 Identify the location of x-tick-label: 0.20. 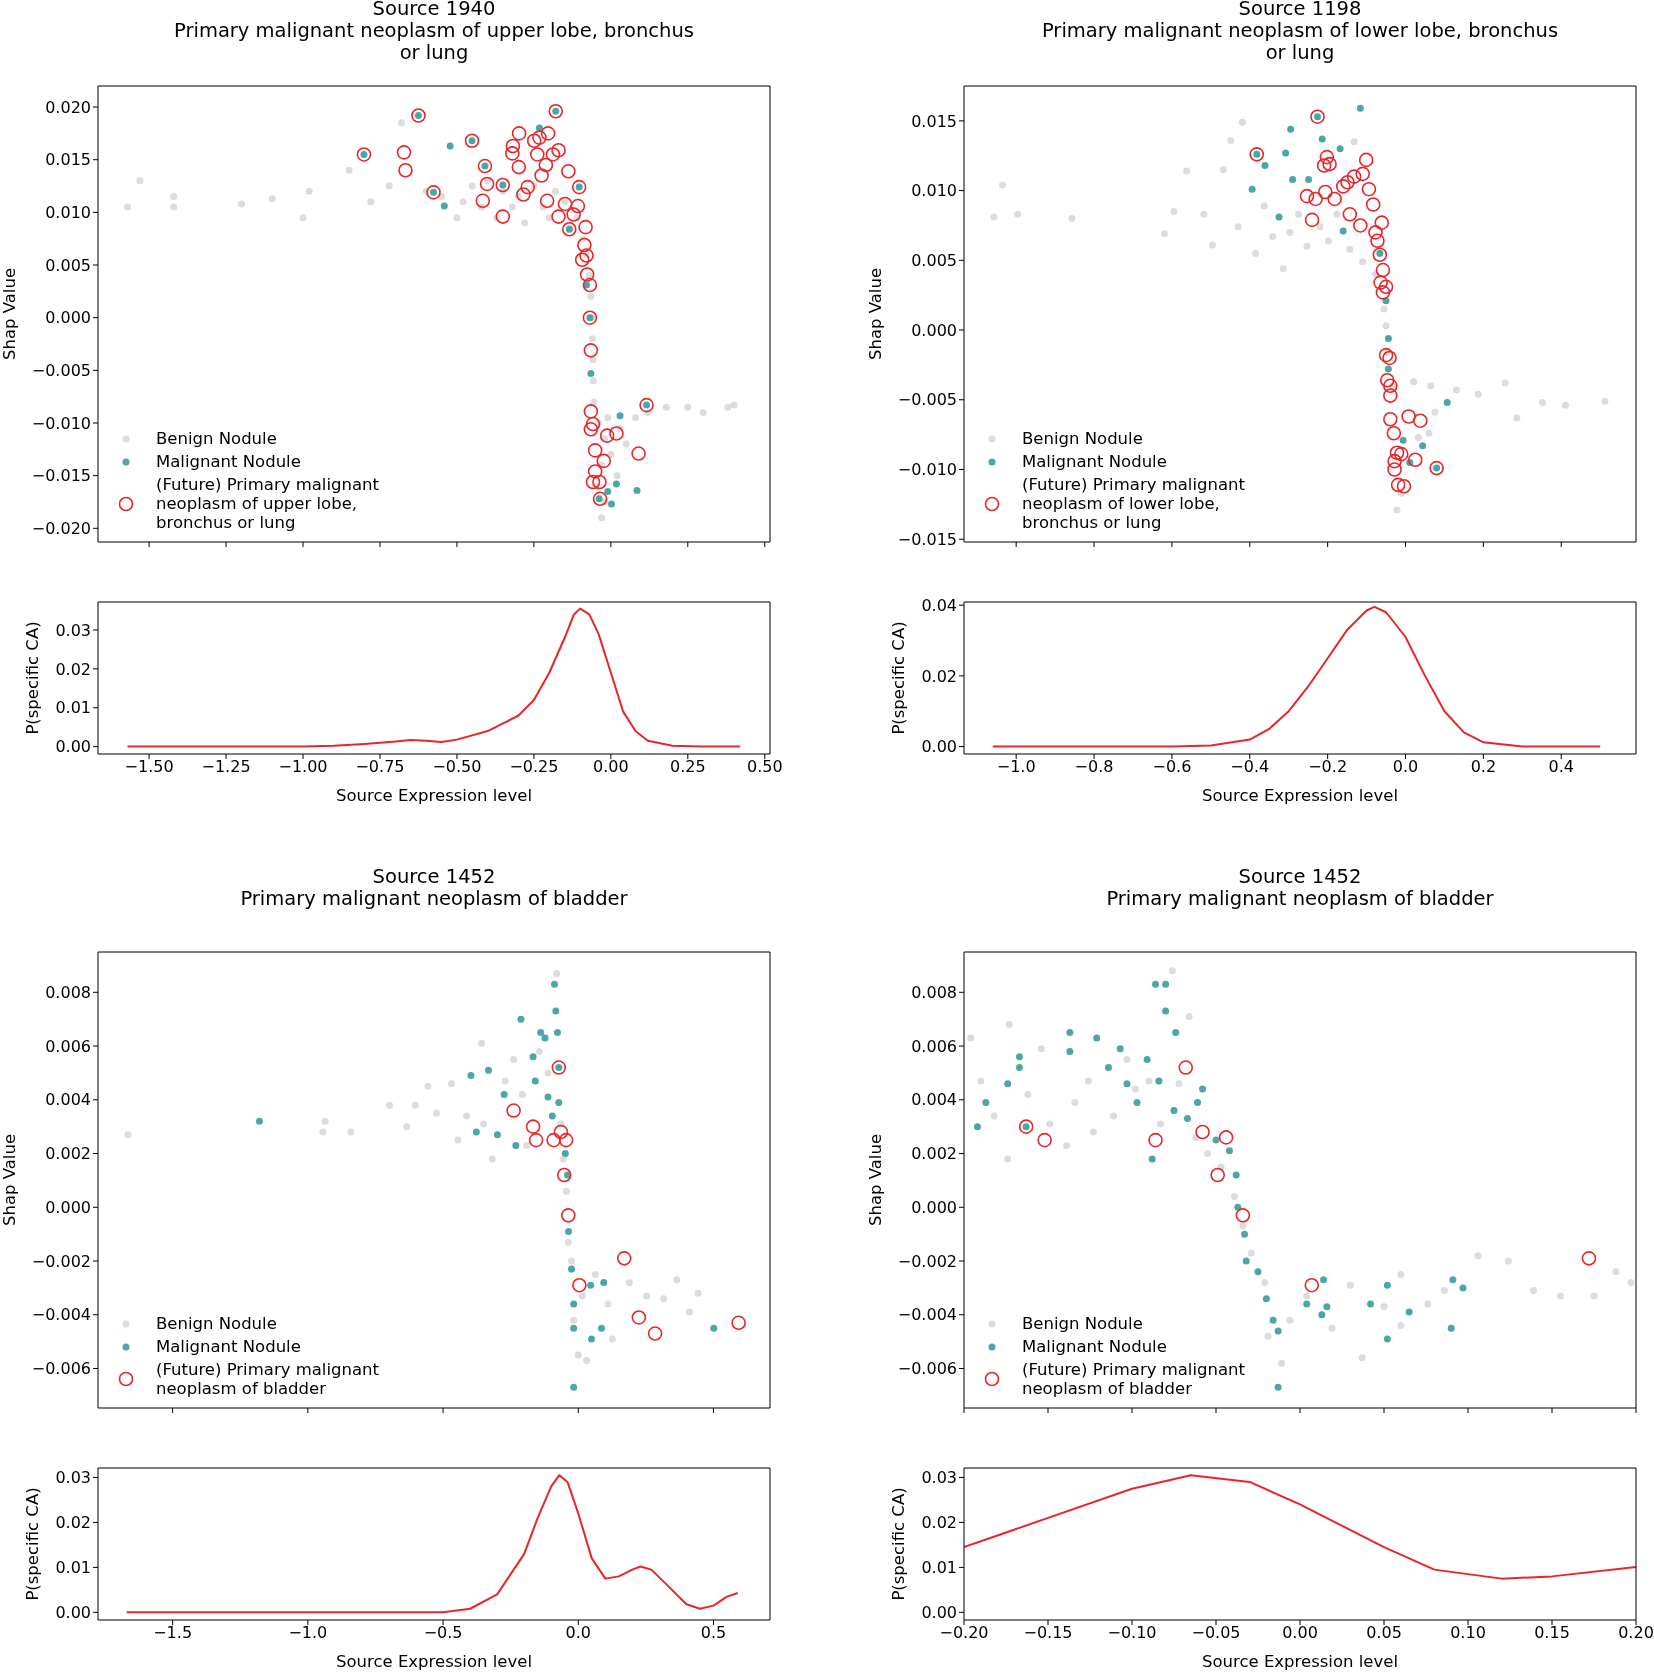
(1636, 1633).